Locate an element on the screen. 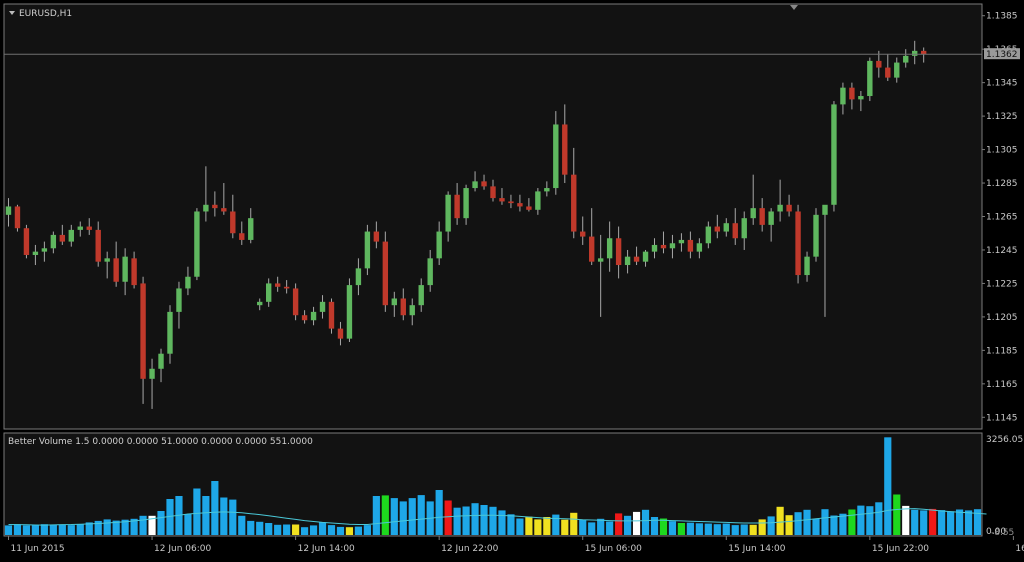 The width and height of the screenshot is (1024, 562). chart-title: EURUSD,H1 is located at coordinates (40, 14).